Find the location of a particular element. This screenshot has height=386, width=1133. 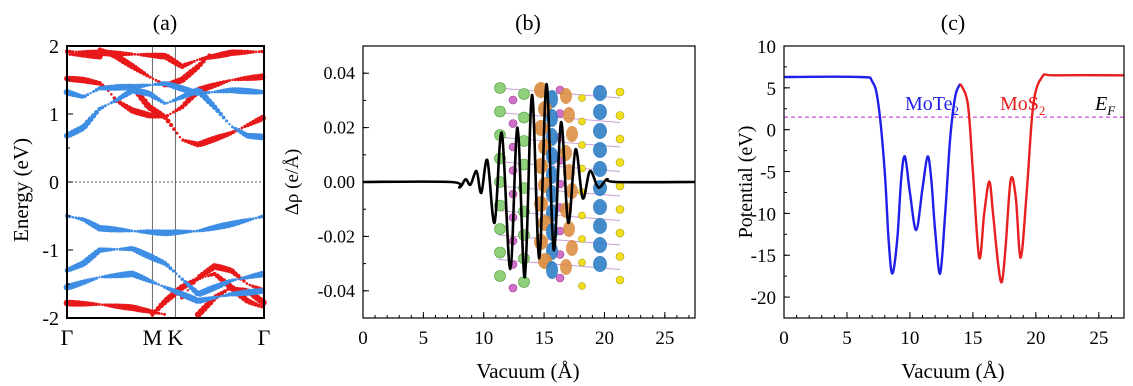

x-tick-label: 25 is located at coordinates (664, 338).